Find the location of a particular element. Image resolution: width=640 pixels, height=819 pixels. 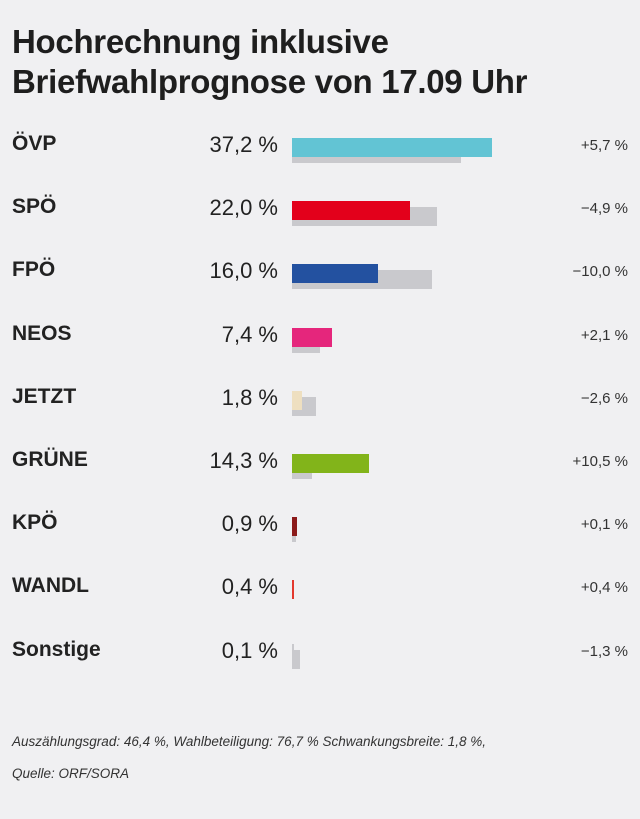

value-label: 14,3 % is located at coordinates (244, 460).